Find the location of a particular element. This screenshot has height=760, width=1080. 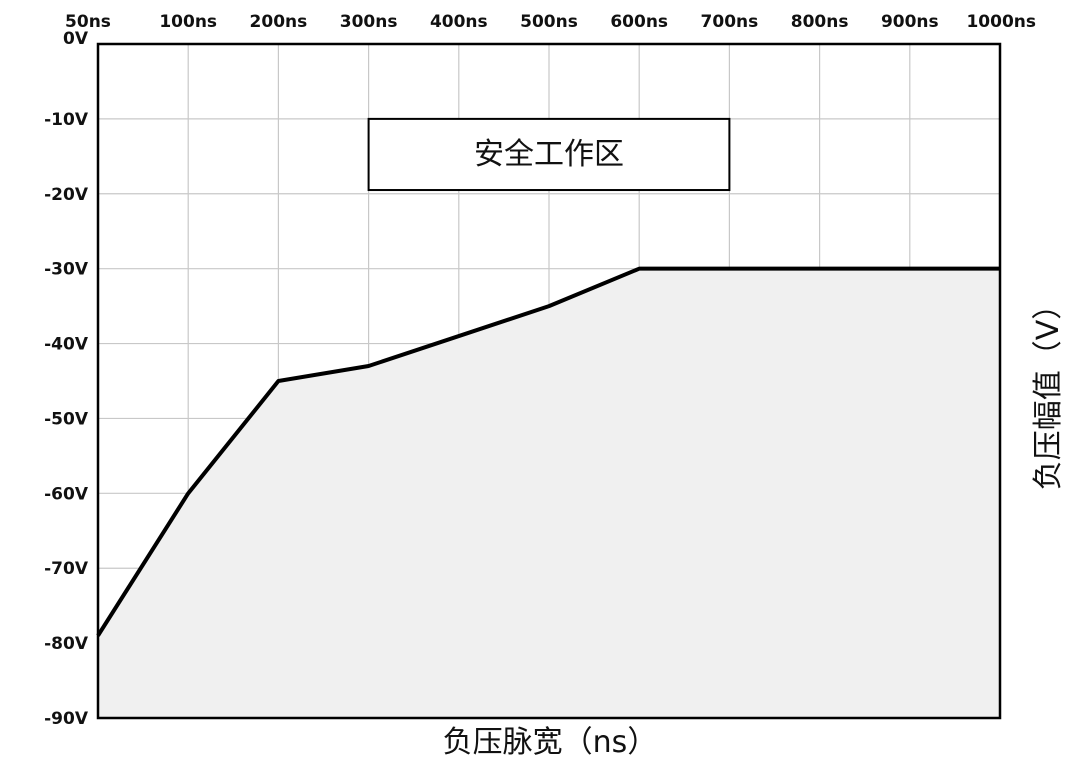

y-tick-label: -30V is located at coordinates (66, 270).